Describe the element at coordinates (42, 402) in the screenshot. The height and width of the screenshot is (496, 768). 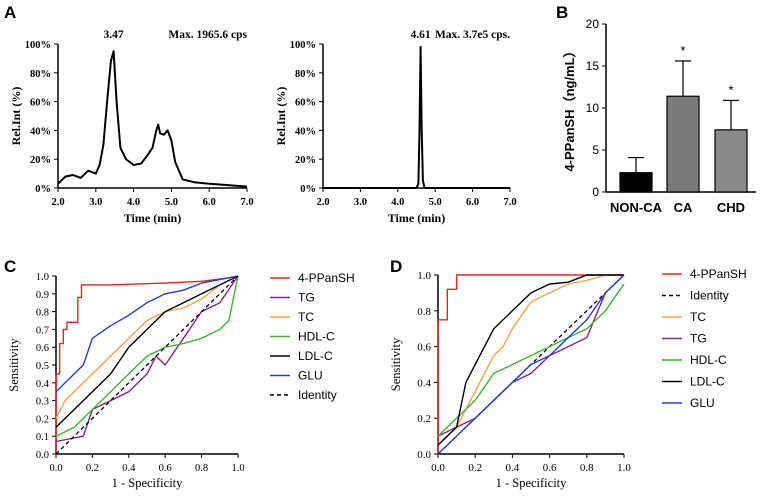
I see `y-tick-label: 0.3` at that location.